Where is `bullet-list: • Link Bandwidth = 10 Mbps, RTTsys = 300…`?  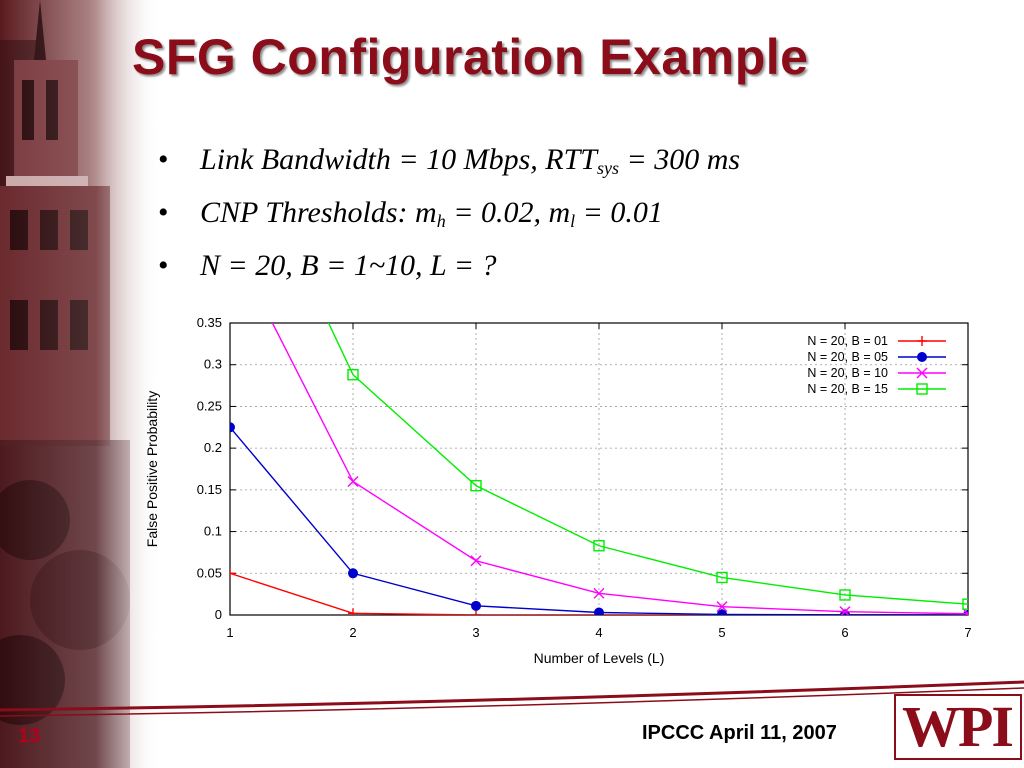
bullet-list: • Link Bandwidth = 10 Mbps, RTTsys = 300… is located at coordinates (449, 219).